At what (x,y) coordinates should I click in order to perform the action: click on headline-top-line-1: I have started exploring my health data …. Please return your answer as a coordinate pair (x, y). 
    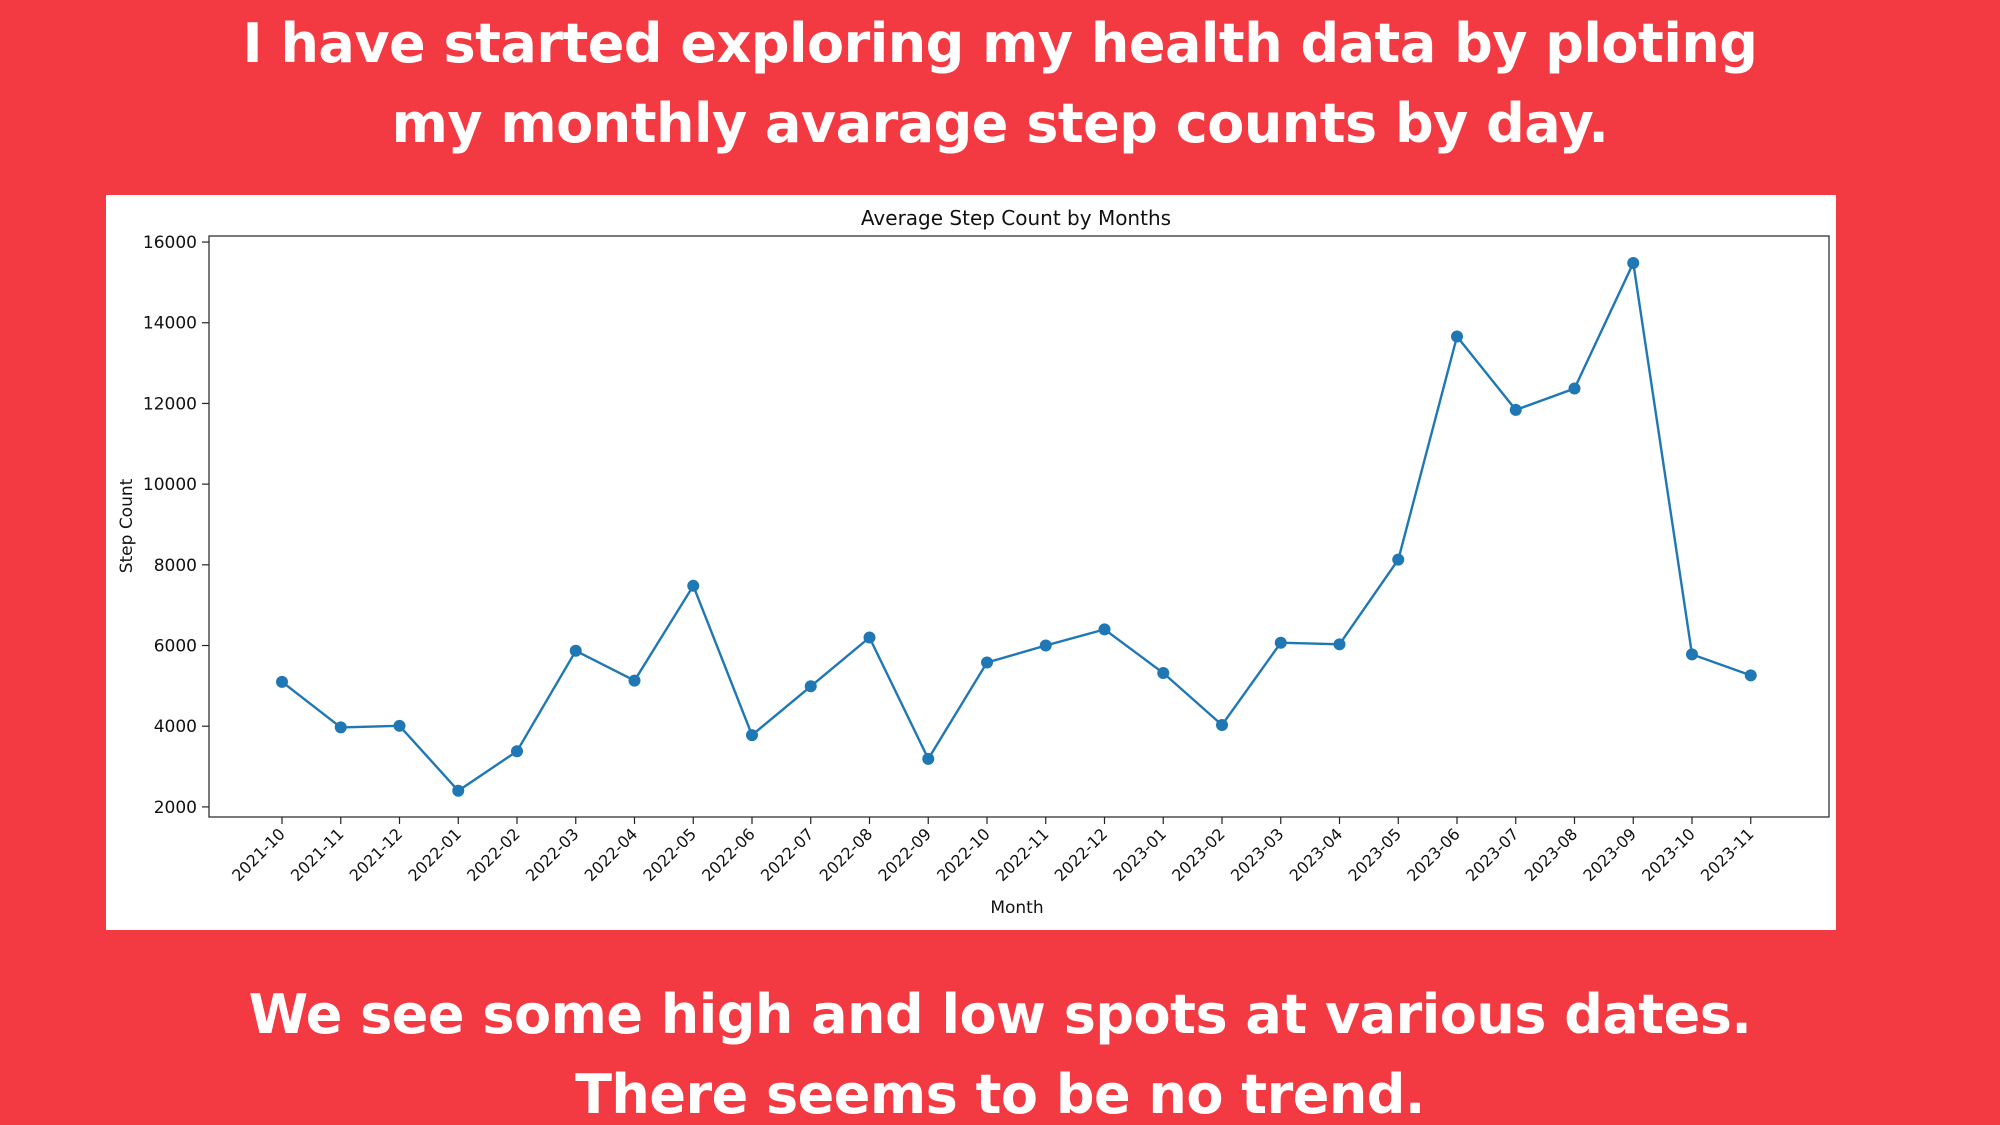
    Looking at the image, I should click on (1000, 43).